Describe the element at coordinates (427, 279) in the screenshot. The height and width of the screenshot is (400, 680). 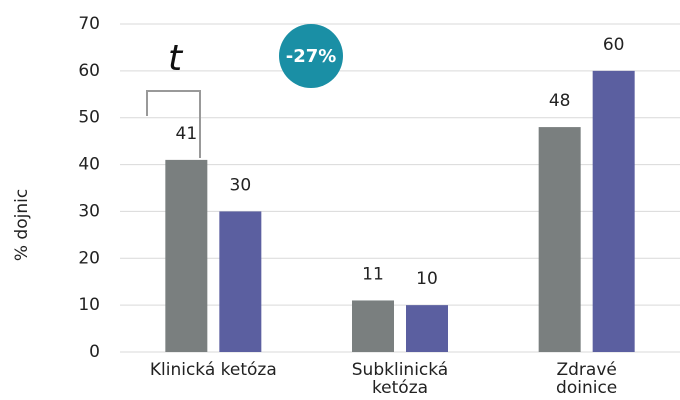
I see `data-label: 10` at that location.